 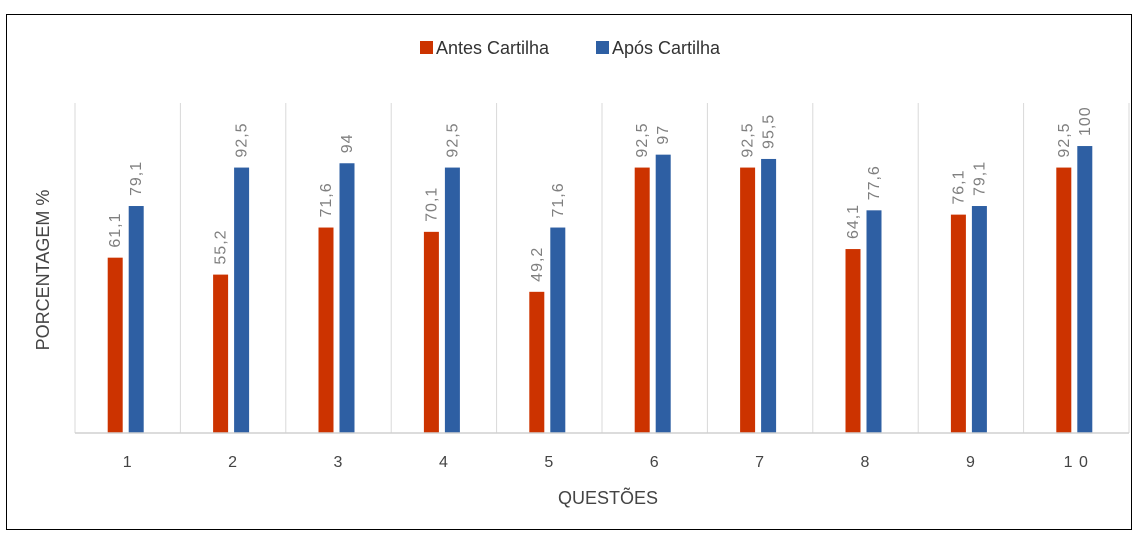 What do you see at coordinates (221, 353) in the screenshot?
I see `bar-antes-q2` at bounding box center [221, 353].